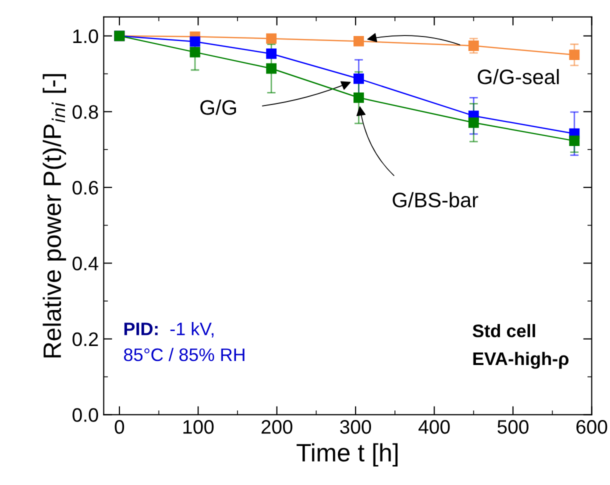 This screenshot has height=485, width=610. I want to click on y-tick-label: 0.2, so click(85, 339).